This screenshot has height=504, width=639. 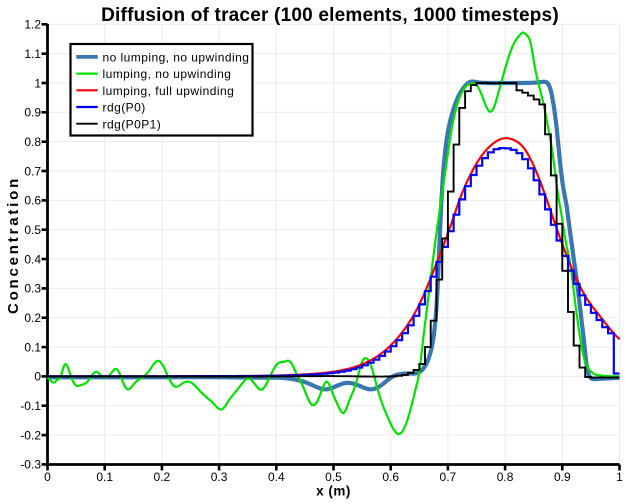 I want to click on svg-text: 1.1, so click(x=32, y=54).